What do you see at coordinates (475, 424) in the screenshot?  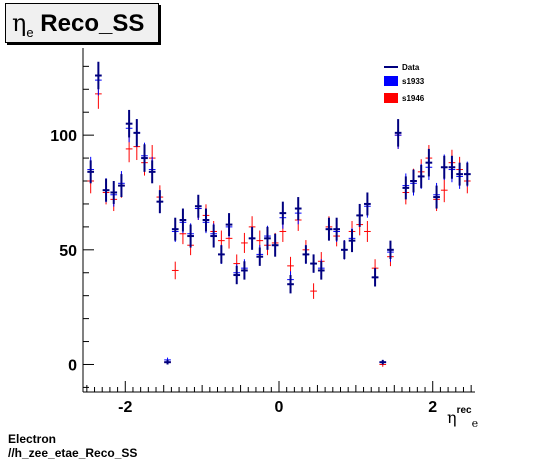 I see `x-axis-subscript: e` at bounding box center [475, 424].